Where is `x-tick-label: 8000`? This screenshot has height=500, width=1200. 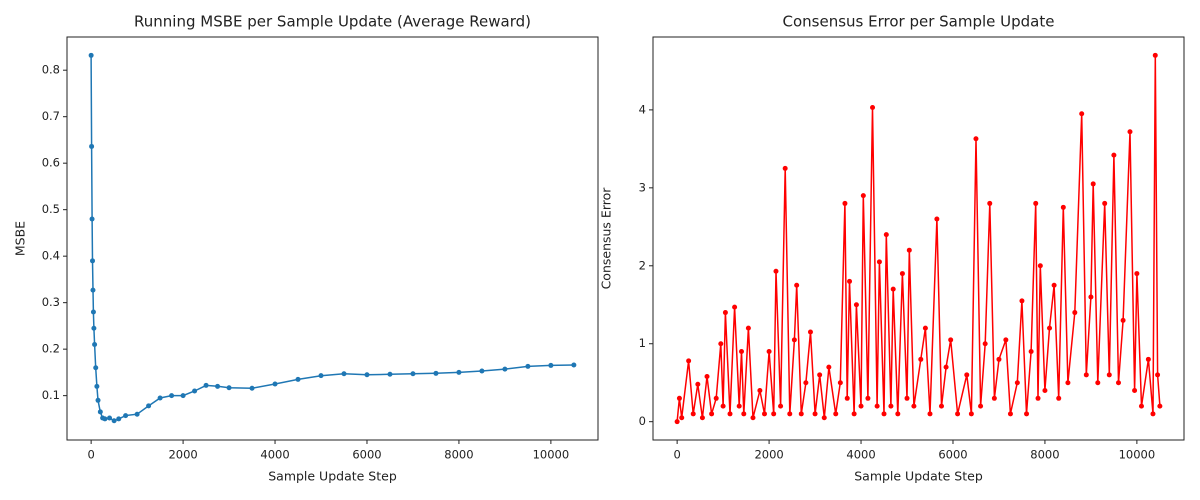 x-tick-label: 8000 is located at coordinates (458, 455).